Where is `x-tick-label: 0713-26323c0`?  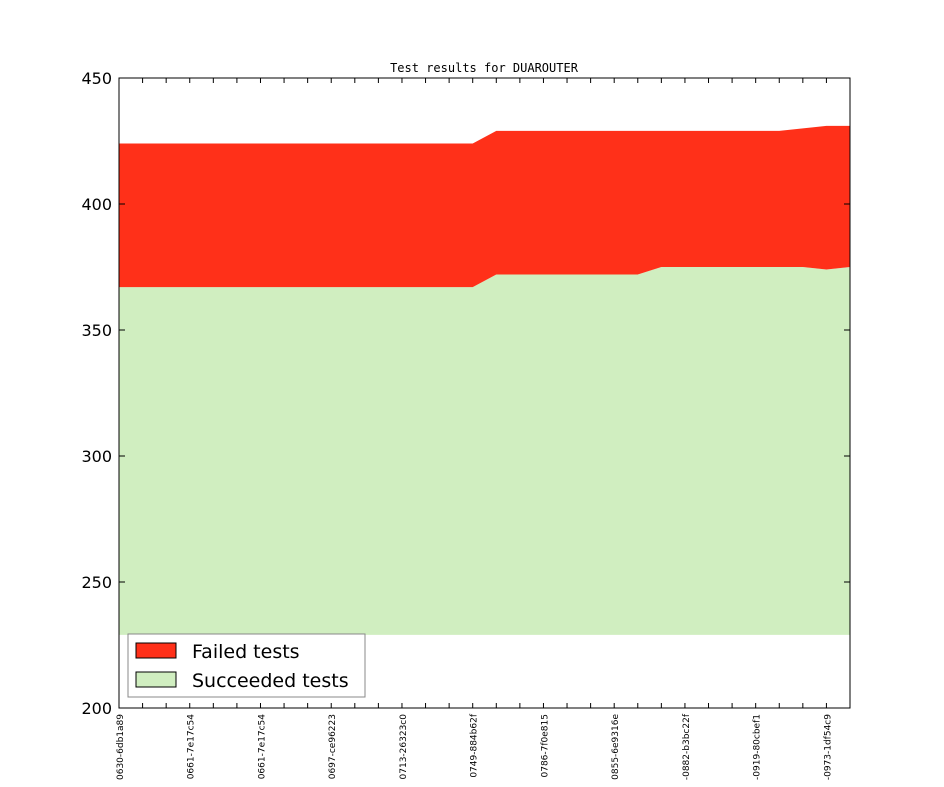 x-tick-label: 0713-26323c0 is located at coordinates (404, 747).